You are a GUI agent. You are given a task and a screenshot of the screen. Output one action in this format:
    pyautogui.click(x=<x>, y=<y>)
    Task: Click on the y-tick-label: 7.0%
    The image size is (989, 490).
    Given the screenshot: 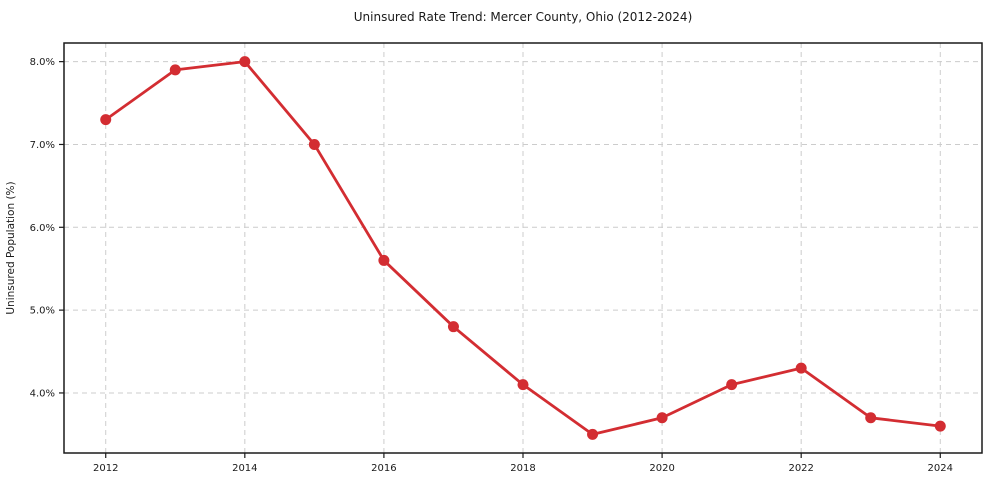 What is the action you would take?
    pyautogui.click(x=42, y=145)
    